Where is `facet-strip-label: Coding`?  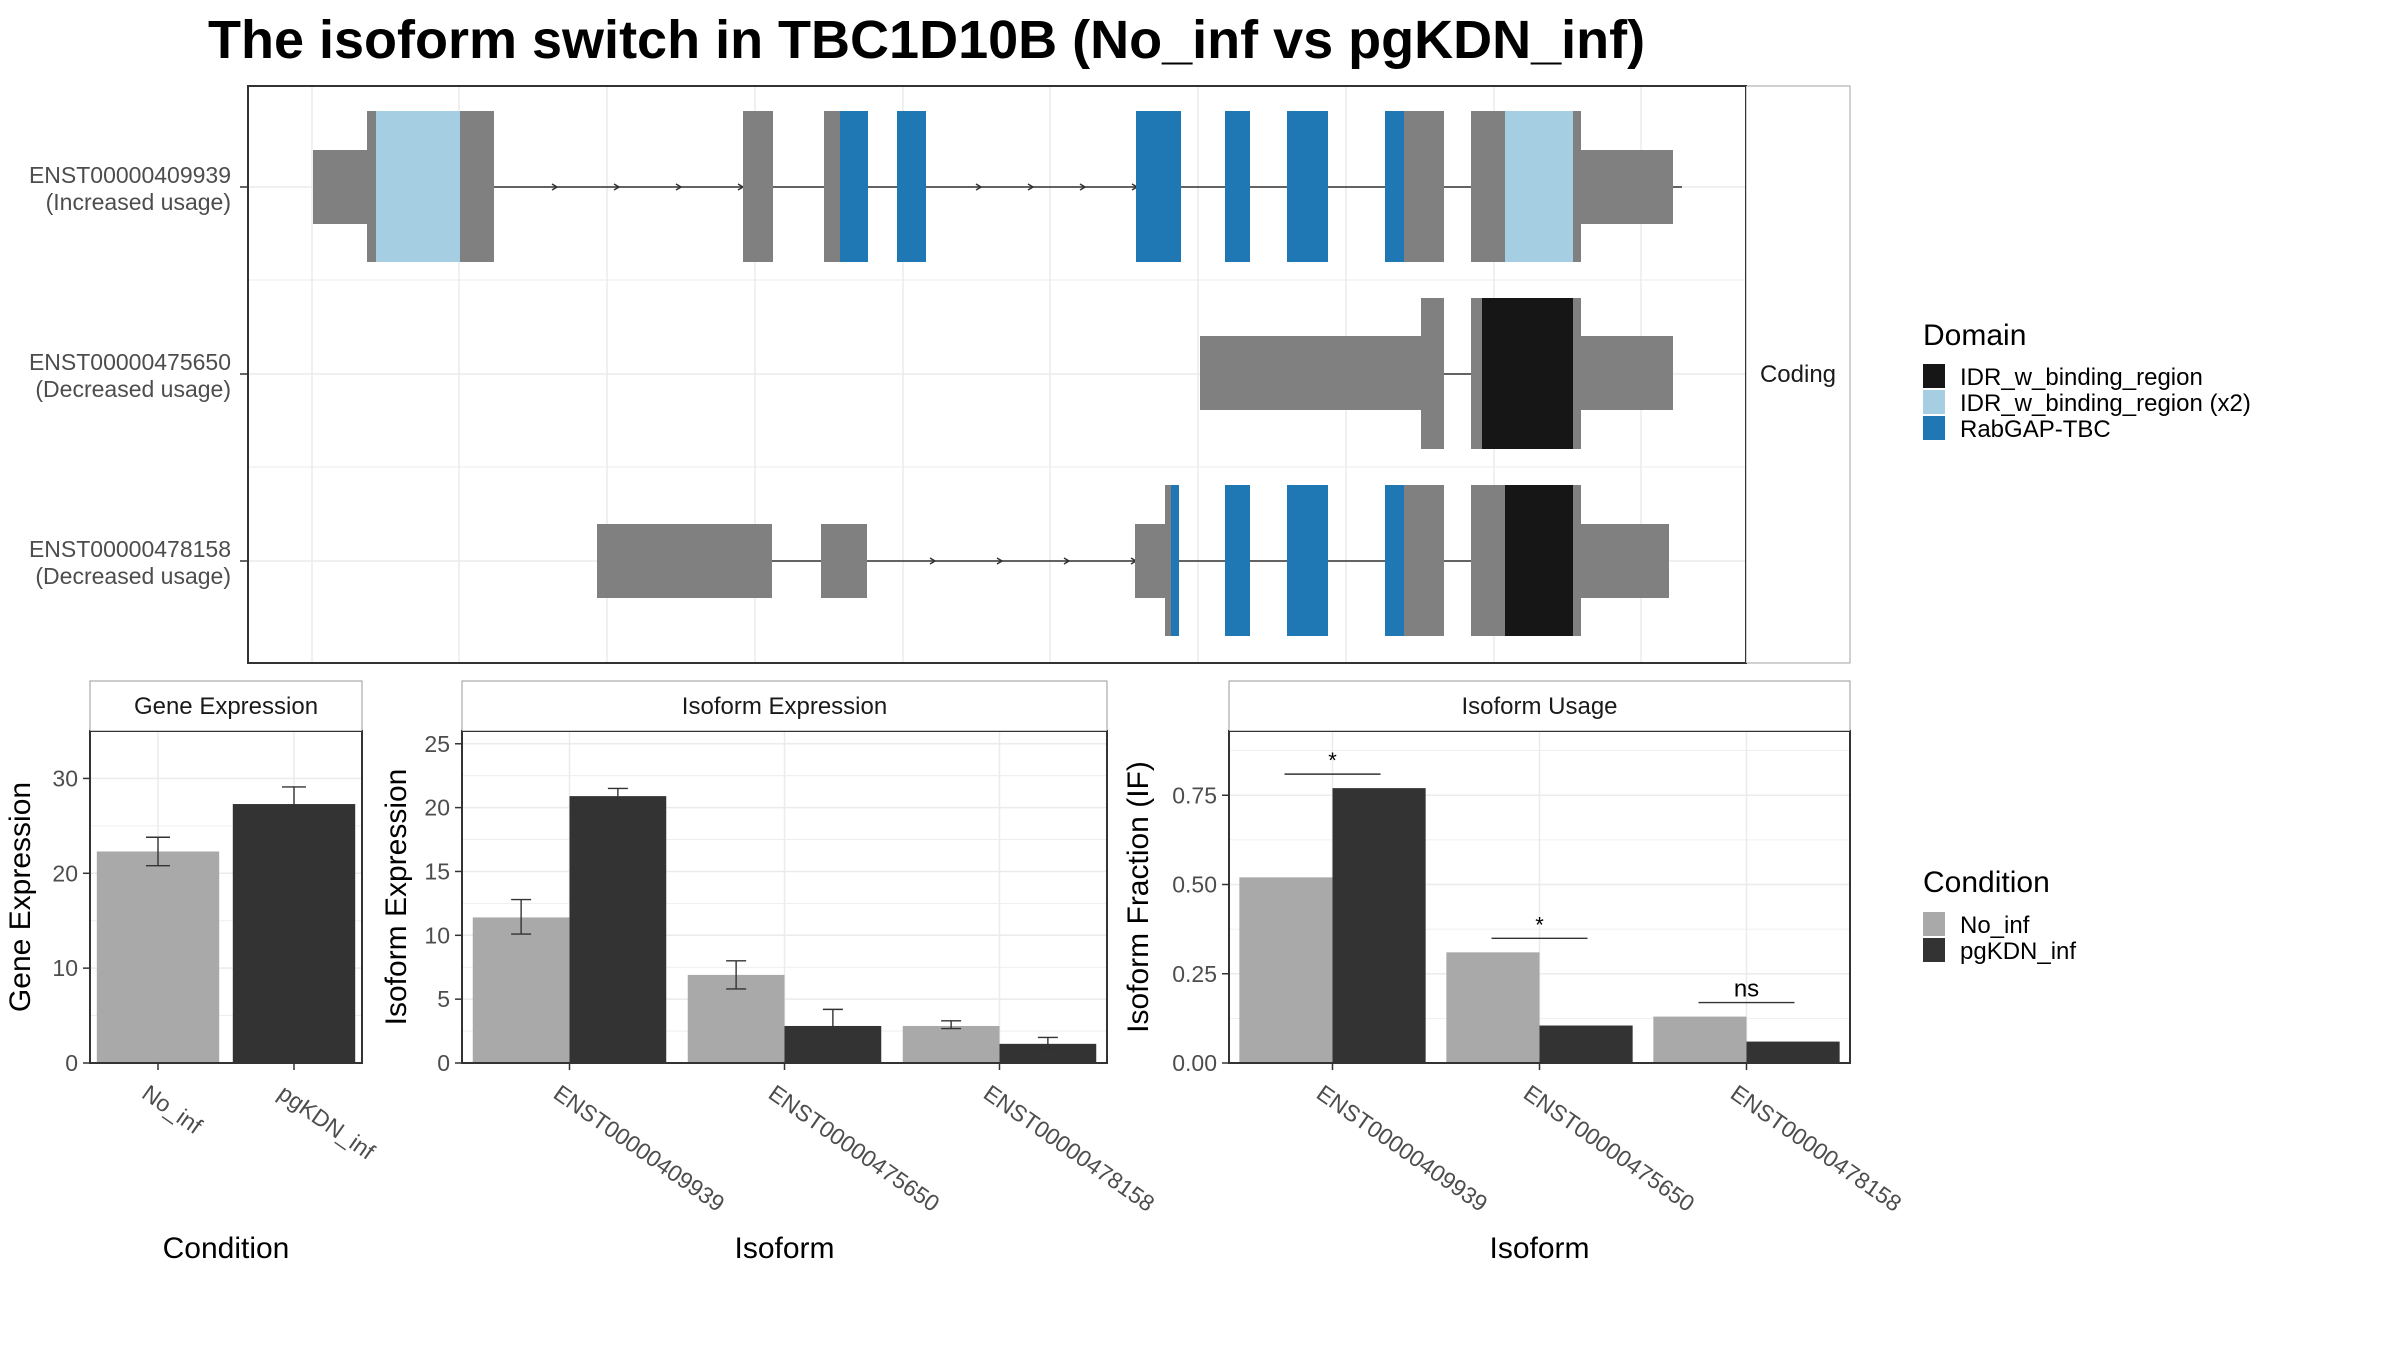
facet-strip-label: Coding is located at coordinates (1798, 374).